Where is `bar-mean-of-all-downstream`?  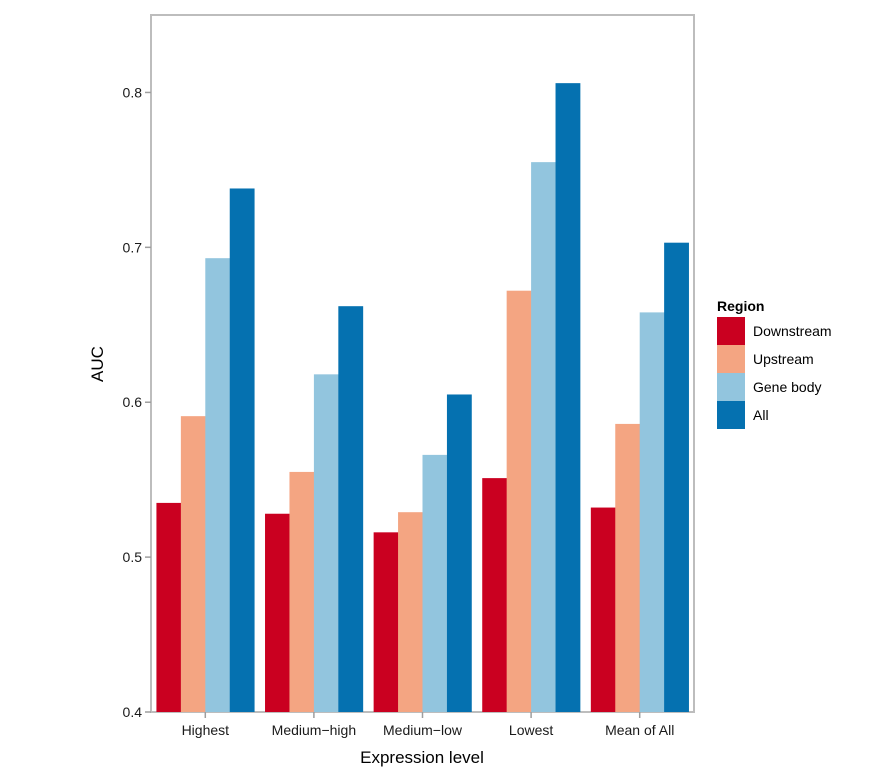
bar-mean-of-all-downstream is located at coordinates (603, 609).